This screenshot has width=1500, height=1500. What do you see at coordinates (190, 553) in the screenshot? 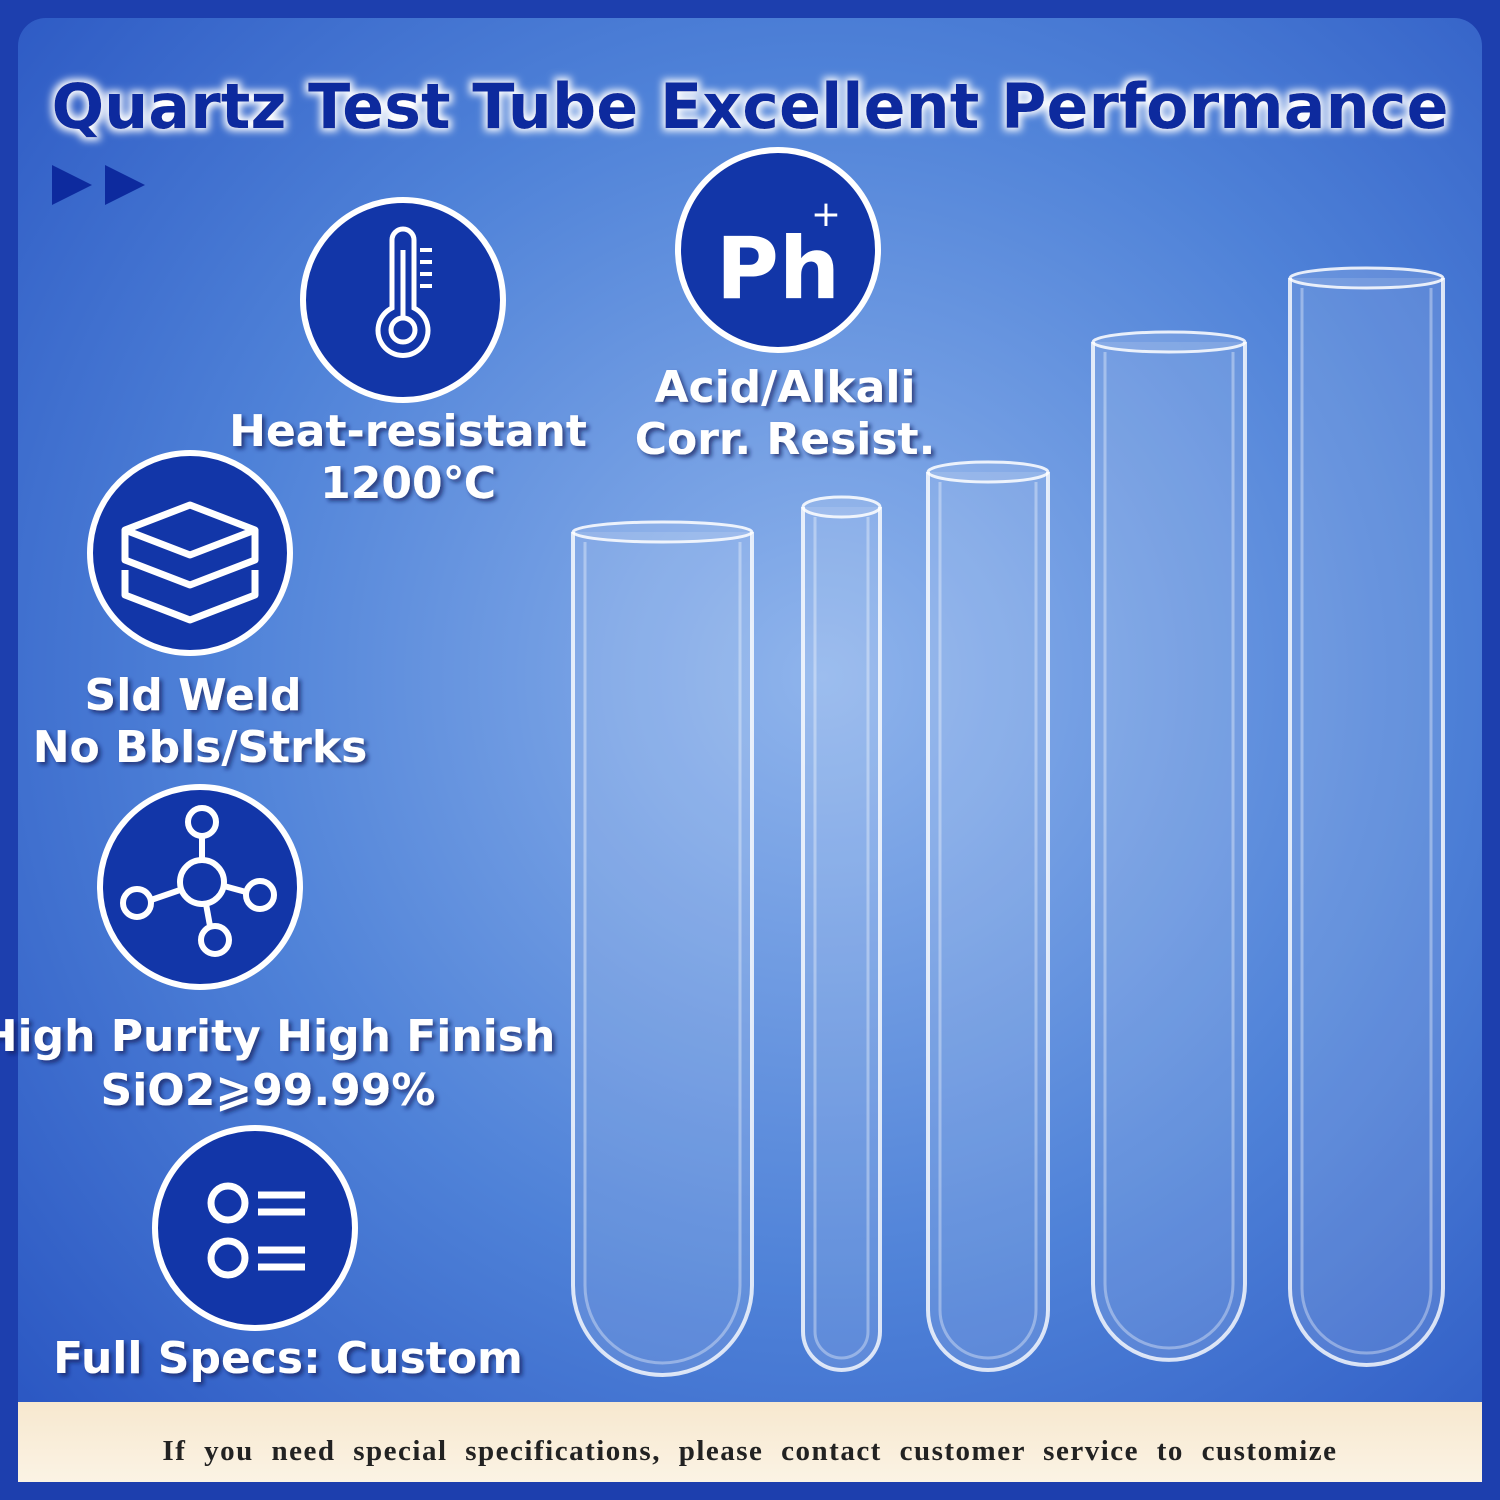
I see `icon-weld` at bounding box center [190, 553].